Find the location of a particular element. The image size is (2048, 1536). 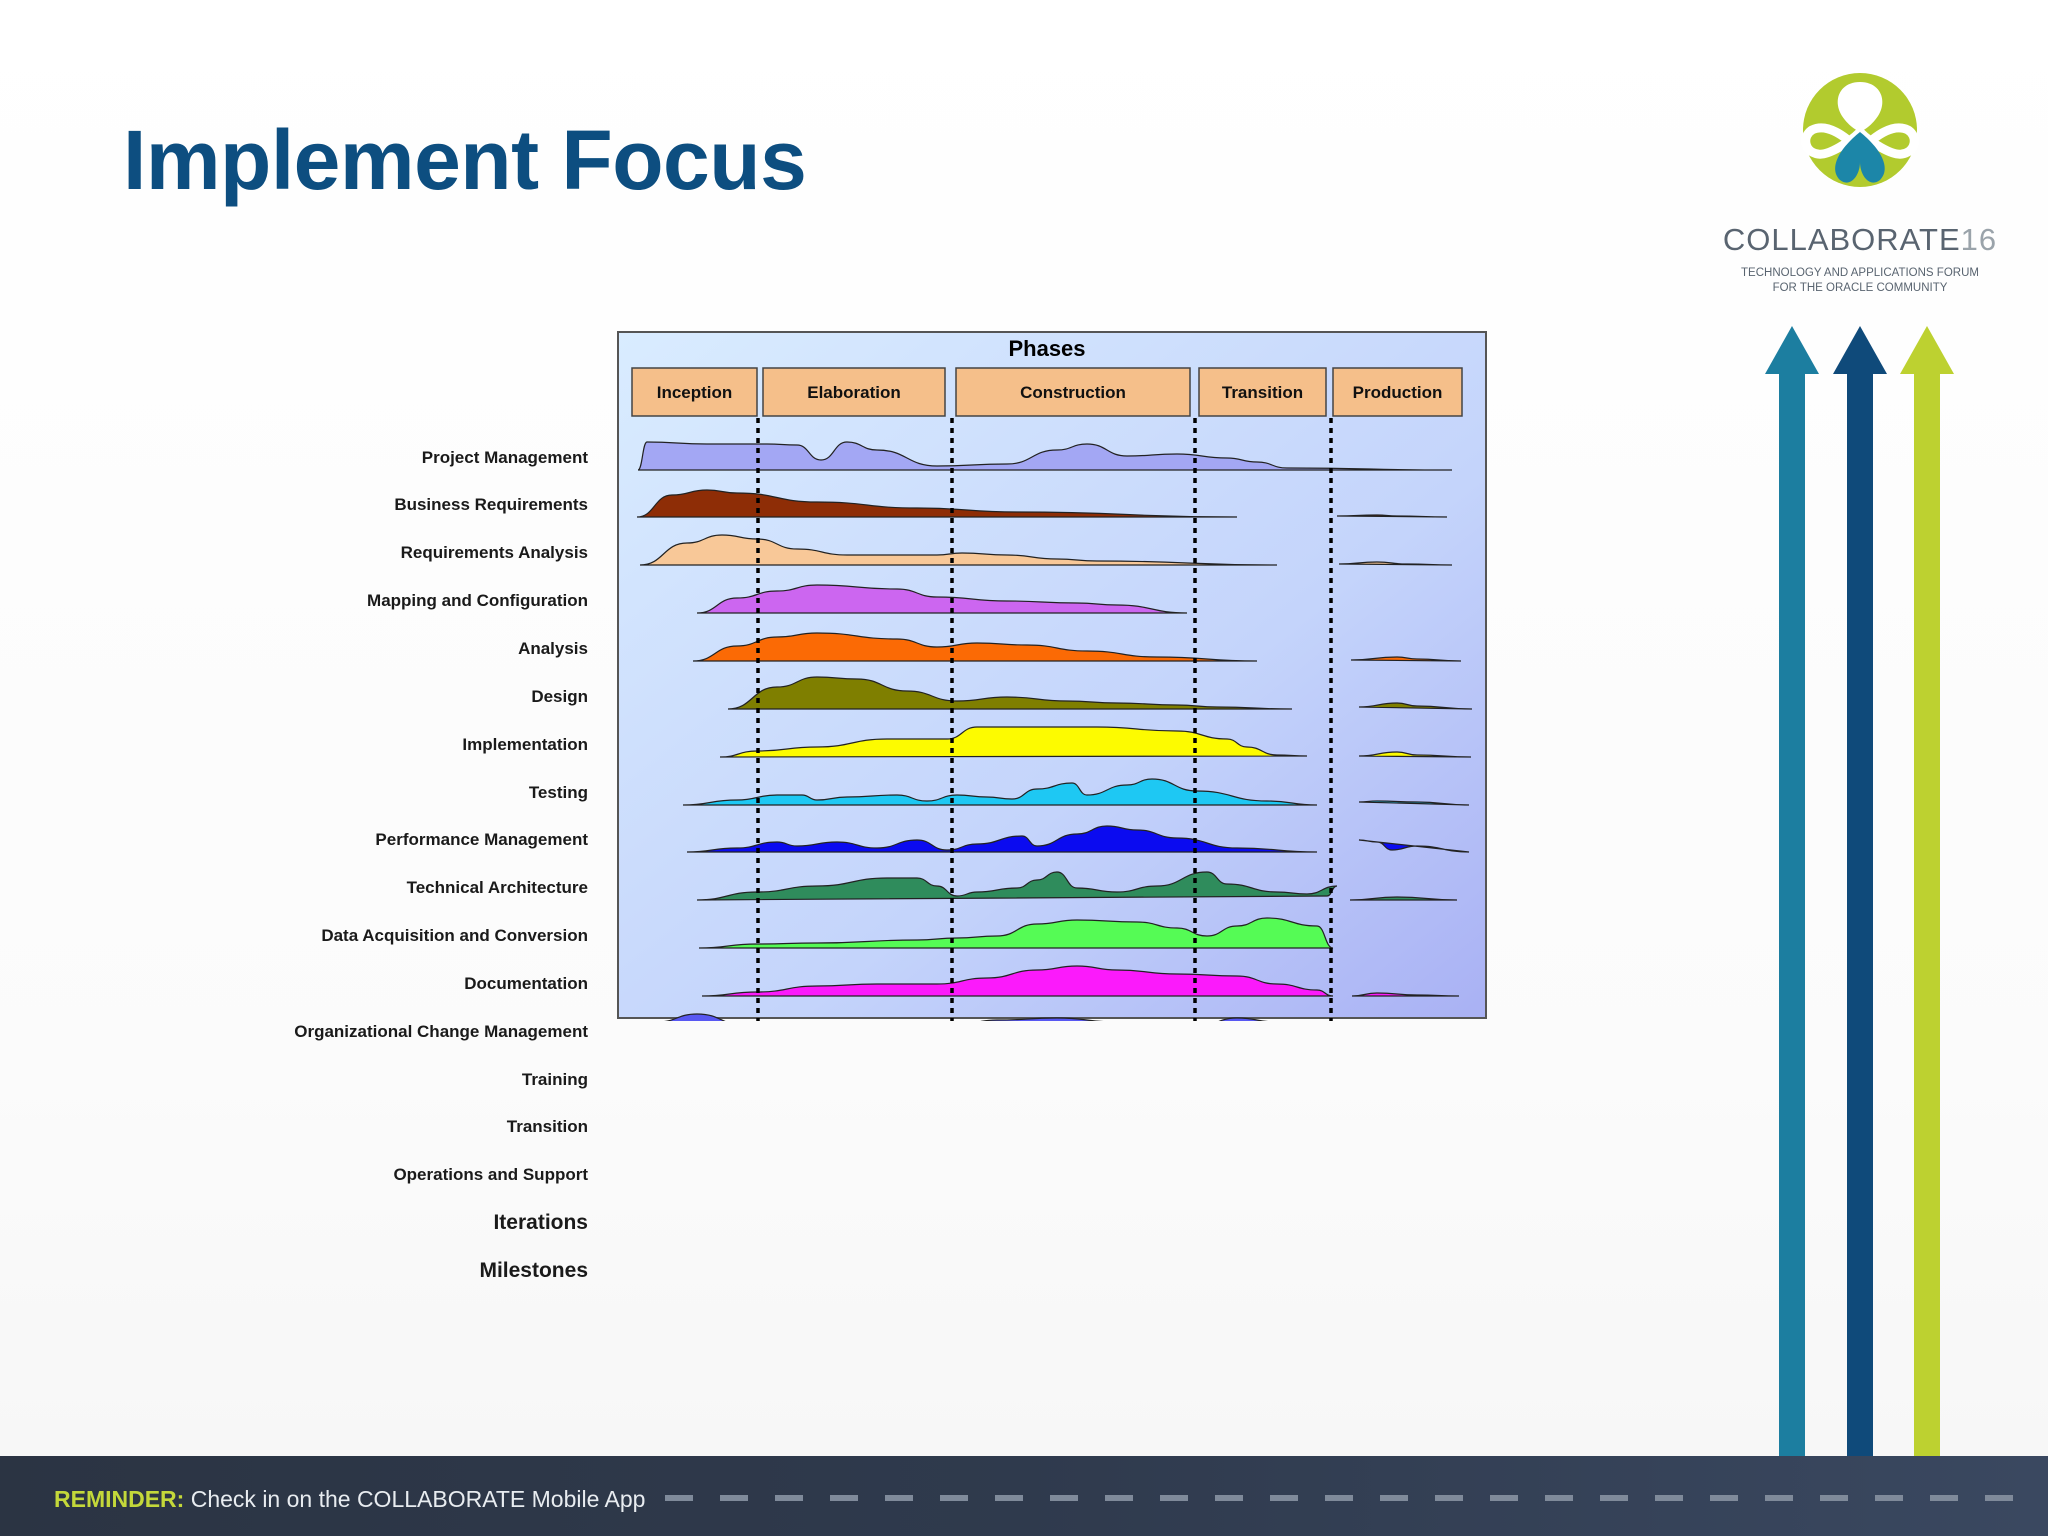

logo-name: COLLABORATE is located at coordinates (1841, 239).